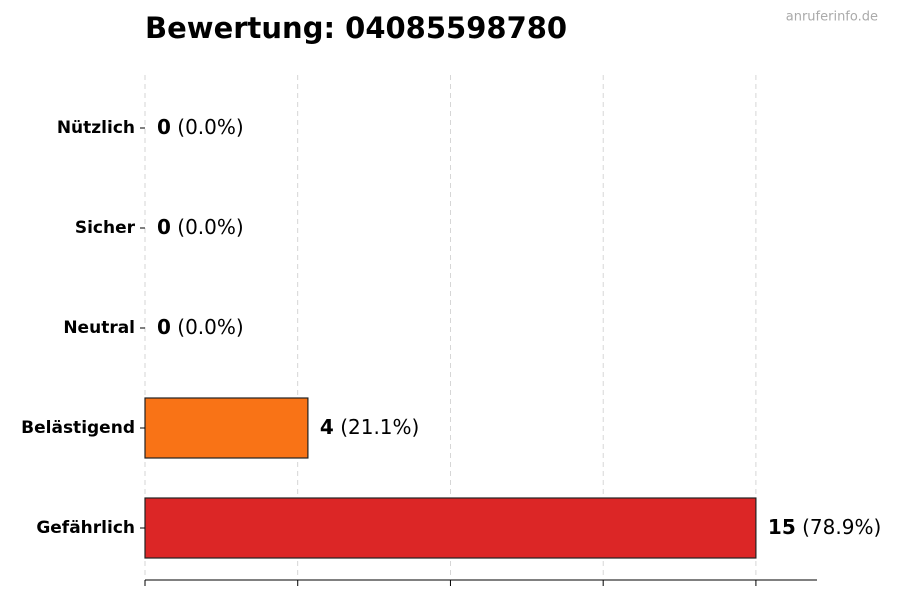 Image resolution: width=900 pixels, height=604 pixels. What do you see at coordinates (99, 328) in the screenshot?
I see `y-tick-label: Neutral` at bounding box center [99, 328].